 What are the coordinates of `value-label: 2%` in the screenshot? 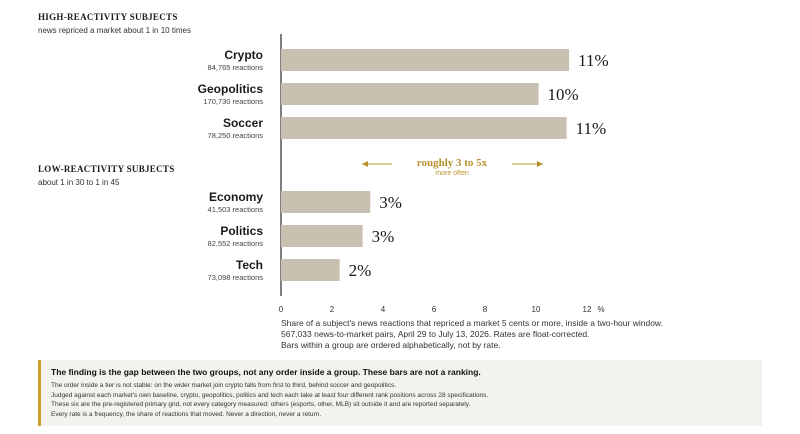 It's located at (360, 270).